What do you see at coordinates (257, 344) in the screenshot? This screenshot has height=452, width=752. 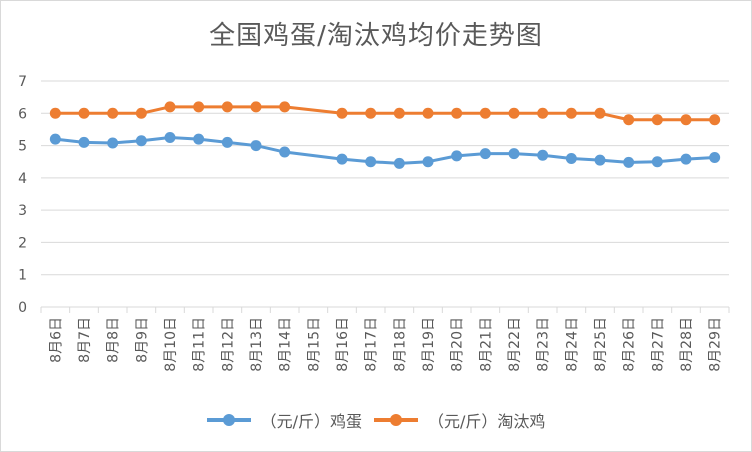 I see `x-tick-label: 8月13日` at bounding box center [257, 344].